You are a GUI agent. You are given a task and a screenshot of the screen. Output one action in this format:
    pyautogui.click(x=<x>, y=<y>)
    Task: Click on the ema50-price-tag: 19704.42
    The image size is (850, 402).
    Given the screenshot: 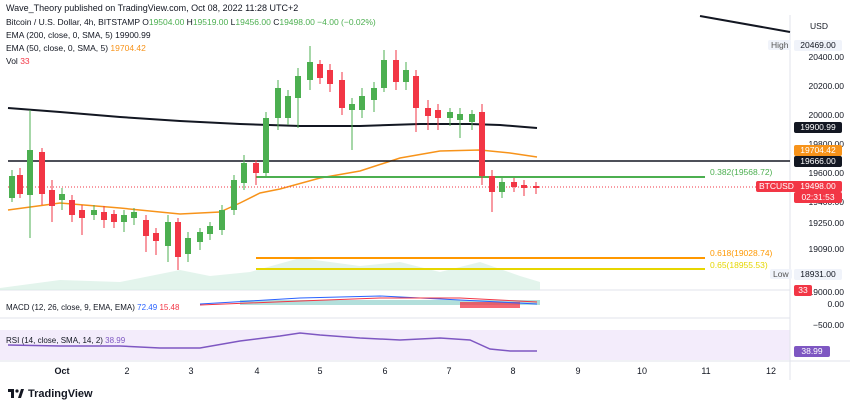 What is the action you would take?
    pyautogui.click(x=818, y=150)
    